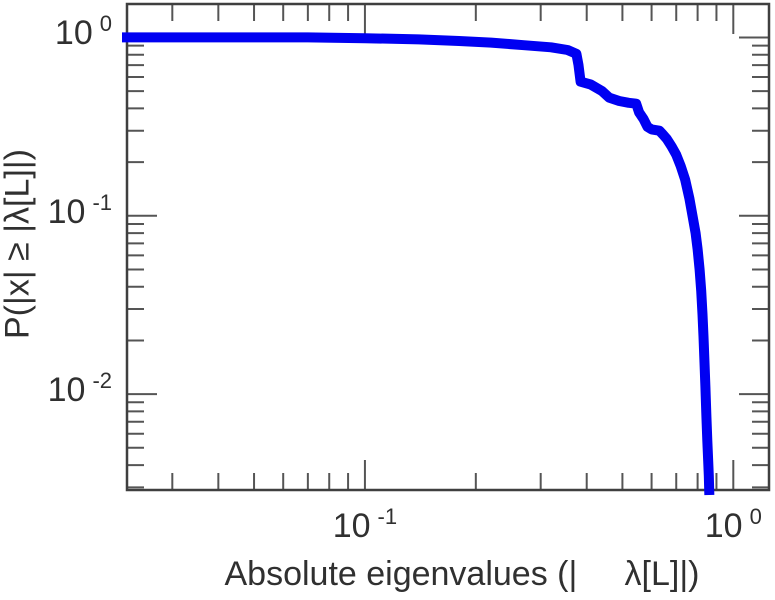 Image resolution: width=775 pixels, height=600 pixels. Describe the element at coordinates (18, 244) in the screenshot. I see `y-axis-label: P(|x| ≥ |λ[L]|)` at that location.